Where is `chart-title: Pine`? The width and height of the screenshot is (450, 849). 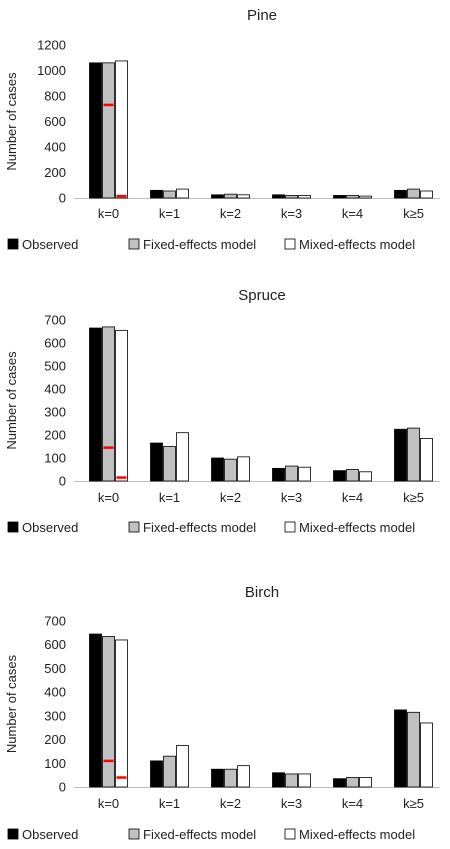
chart-title: Pine is located at coordinates (262, 15).